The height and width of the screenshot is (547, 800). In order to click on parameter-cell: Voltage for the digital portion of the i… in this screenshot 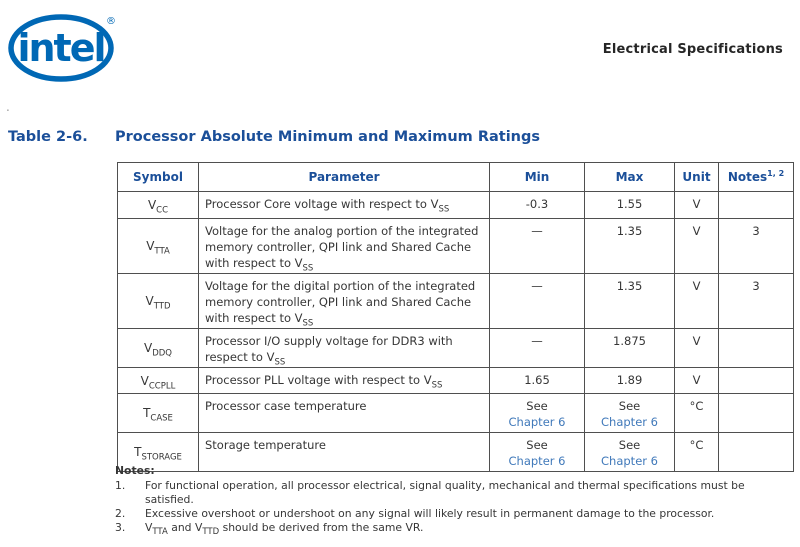, I will do `click(344, 301)`.